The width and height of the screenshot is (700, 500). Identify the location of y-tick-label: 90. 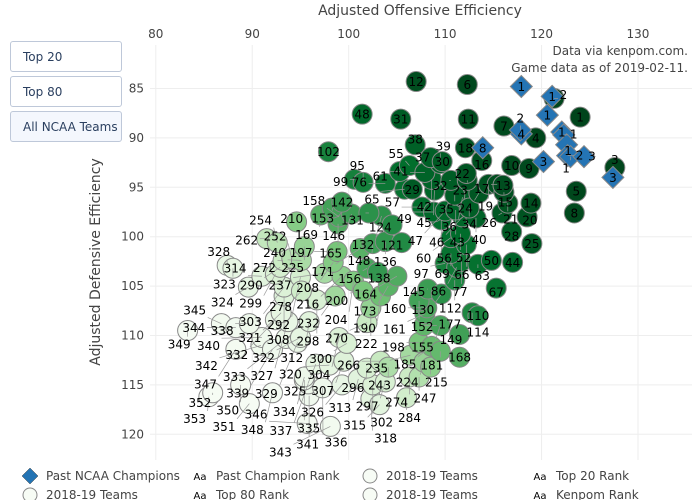
(136, 138).